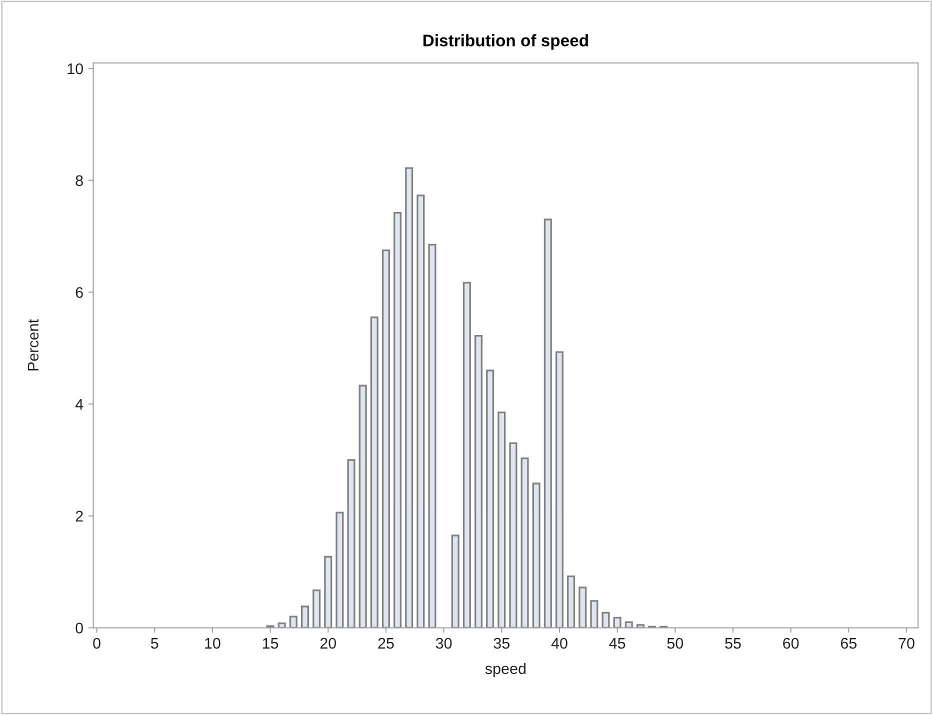  I want to click on x-tick-label: 70, so click(906, 643).